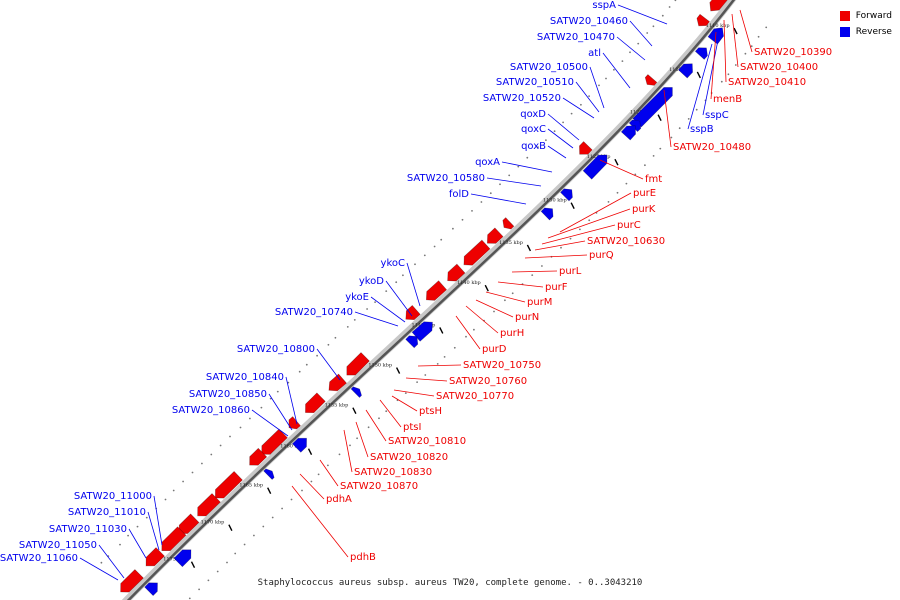 This screenshot has width=900, height=600. I want to click on forward-gene-label: SATW20_10410, so click(767, 82).